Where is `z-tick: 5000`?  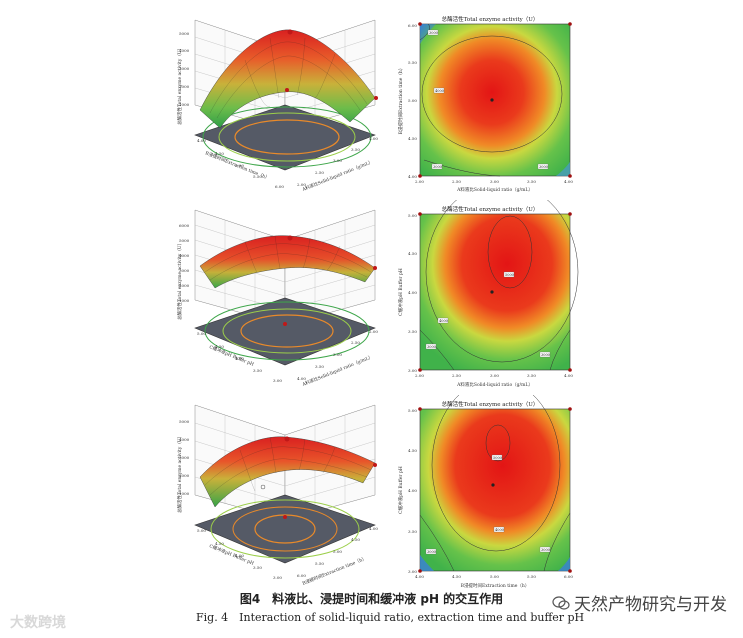
z-tick: 5000 is located at coordinates (184, 33).